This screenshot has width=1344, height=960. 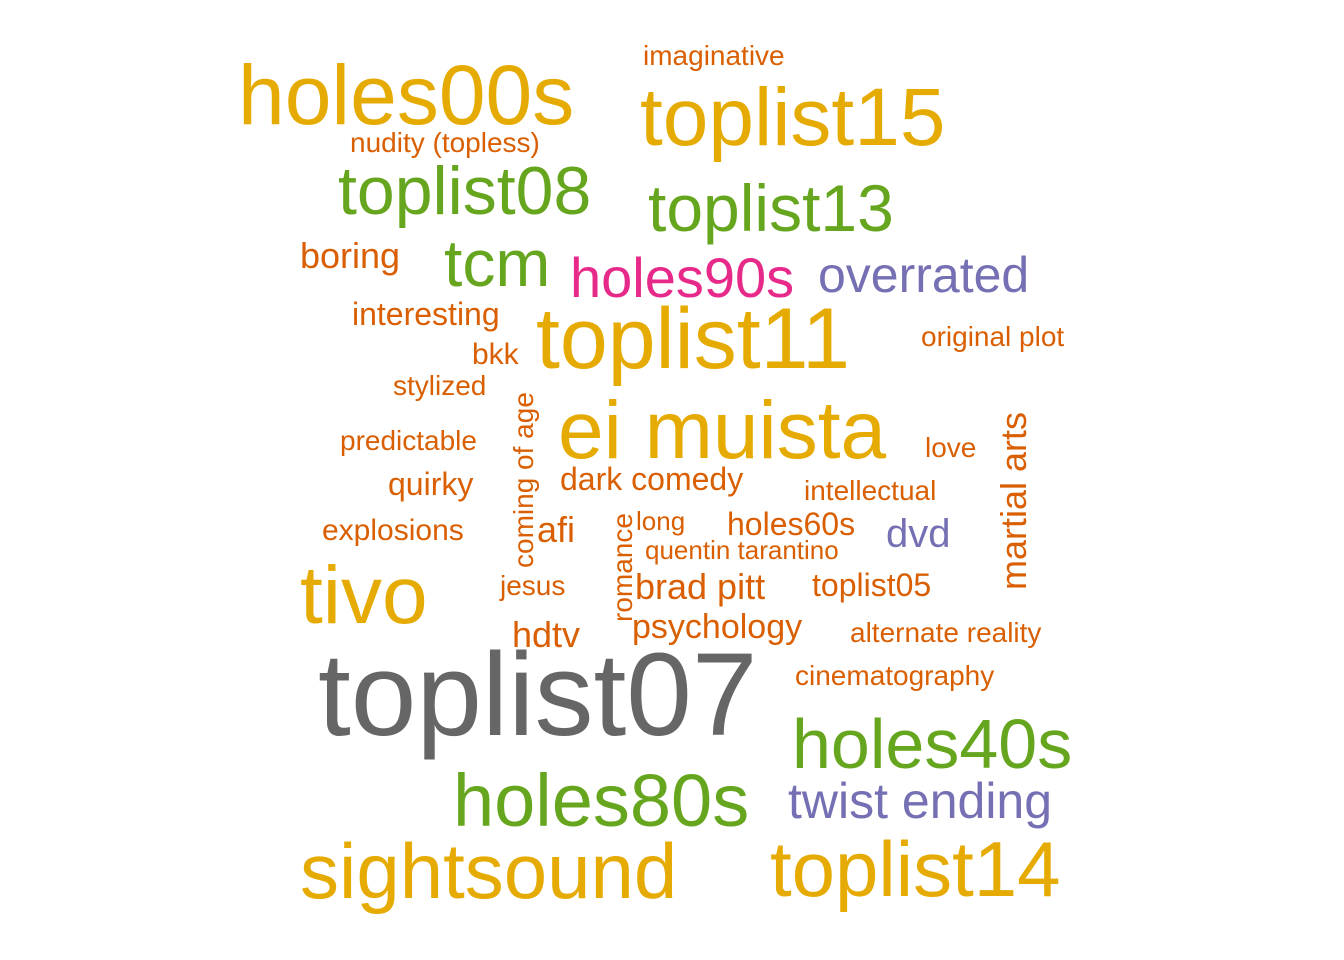 What do you see at coordinates (722, 430) in the screenshot?
I see `word-ei-muista: ei muista` at bounding box center [722, 430].